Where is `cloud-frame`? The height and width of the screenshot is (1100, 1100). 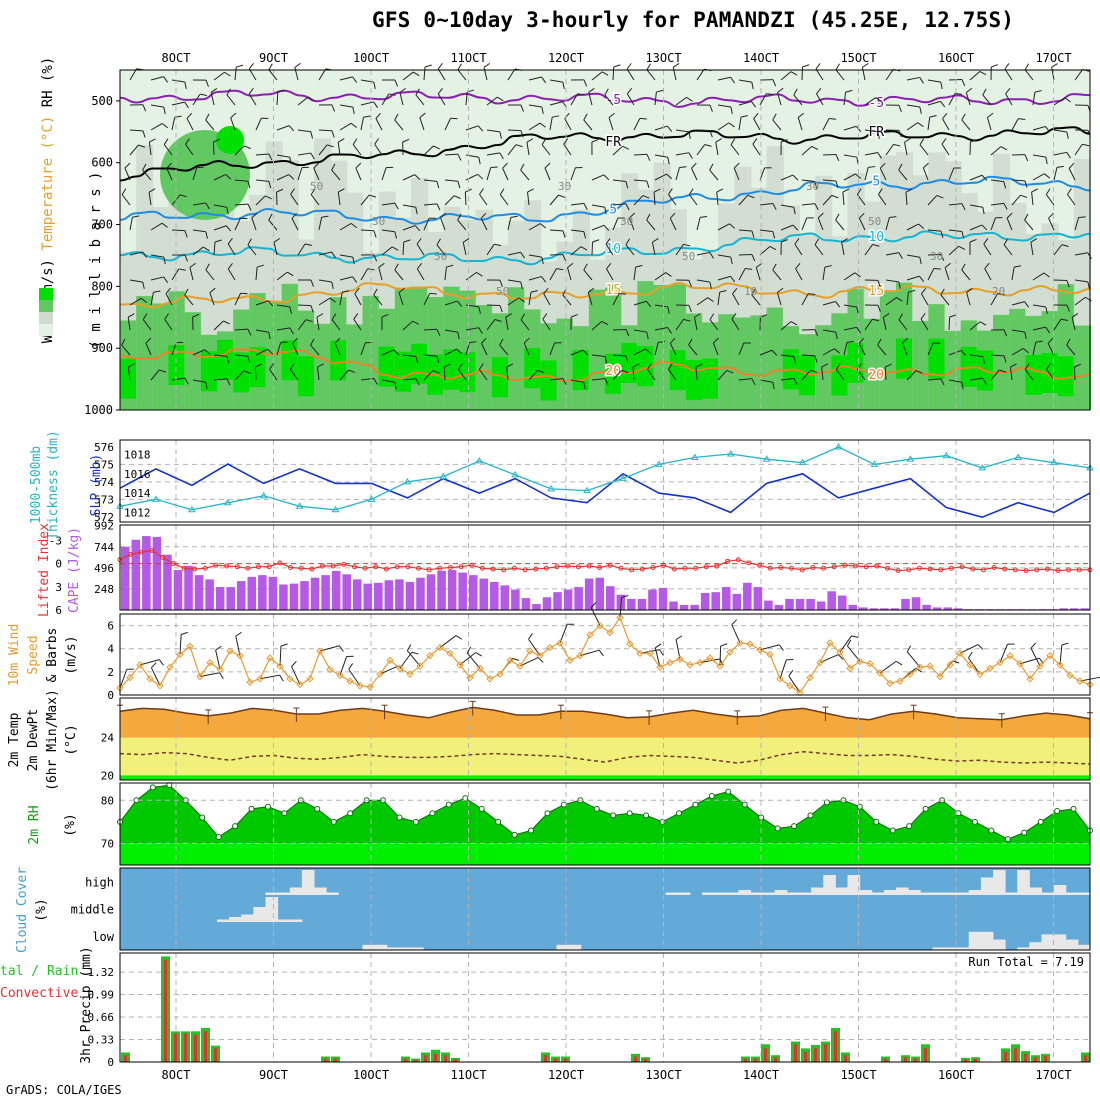 cloud-frame is located at coordinates (605, 909).